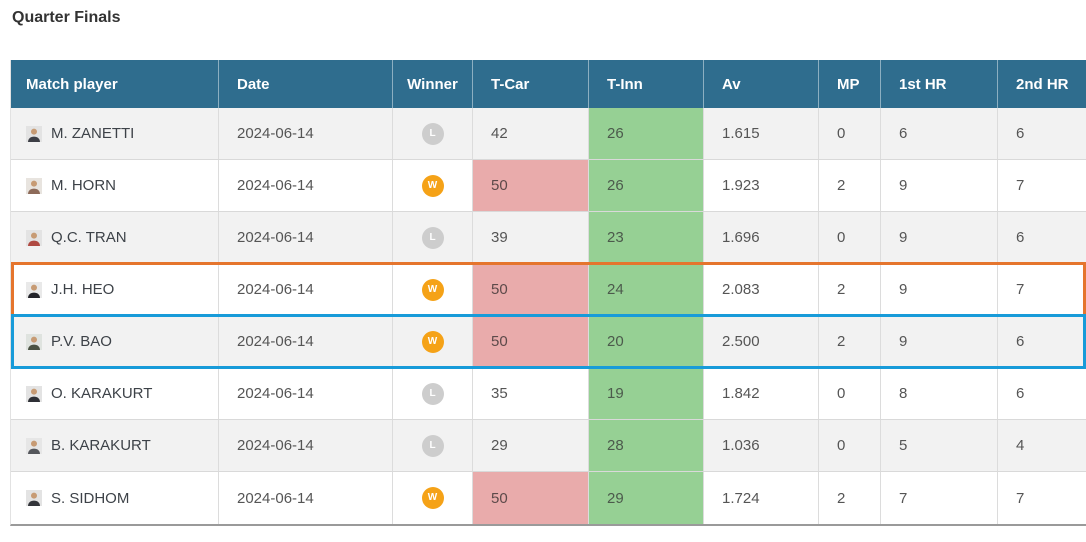 The width and height of the screenshot is (1086, 542). Describe the element at coordinates (101, 445) in the screenshot. I see `player-name: B. KARAKURT` at that location.